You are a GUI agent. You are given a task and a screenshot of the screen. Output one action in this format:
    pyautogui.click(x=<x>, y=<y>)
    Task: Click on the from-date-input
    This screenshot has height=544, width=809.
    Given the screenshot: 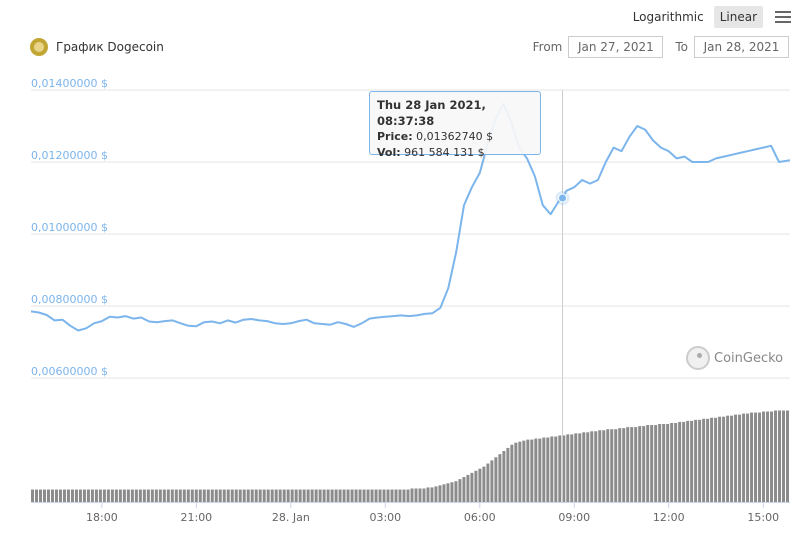 What is the action you would take?
    pyautogui.click(x=616, y=47)
    